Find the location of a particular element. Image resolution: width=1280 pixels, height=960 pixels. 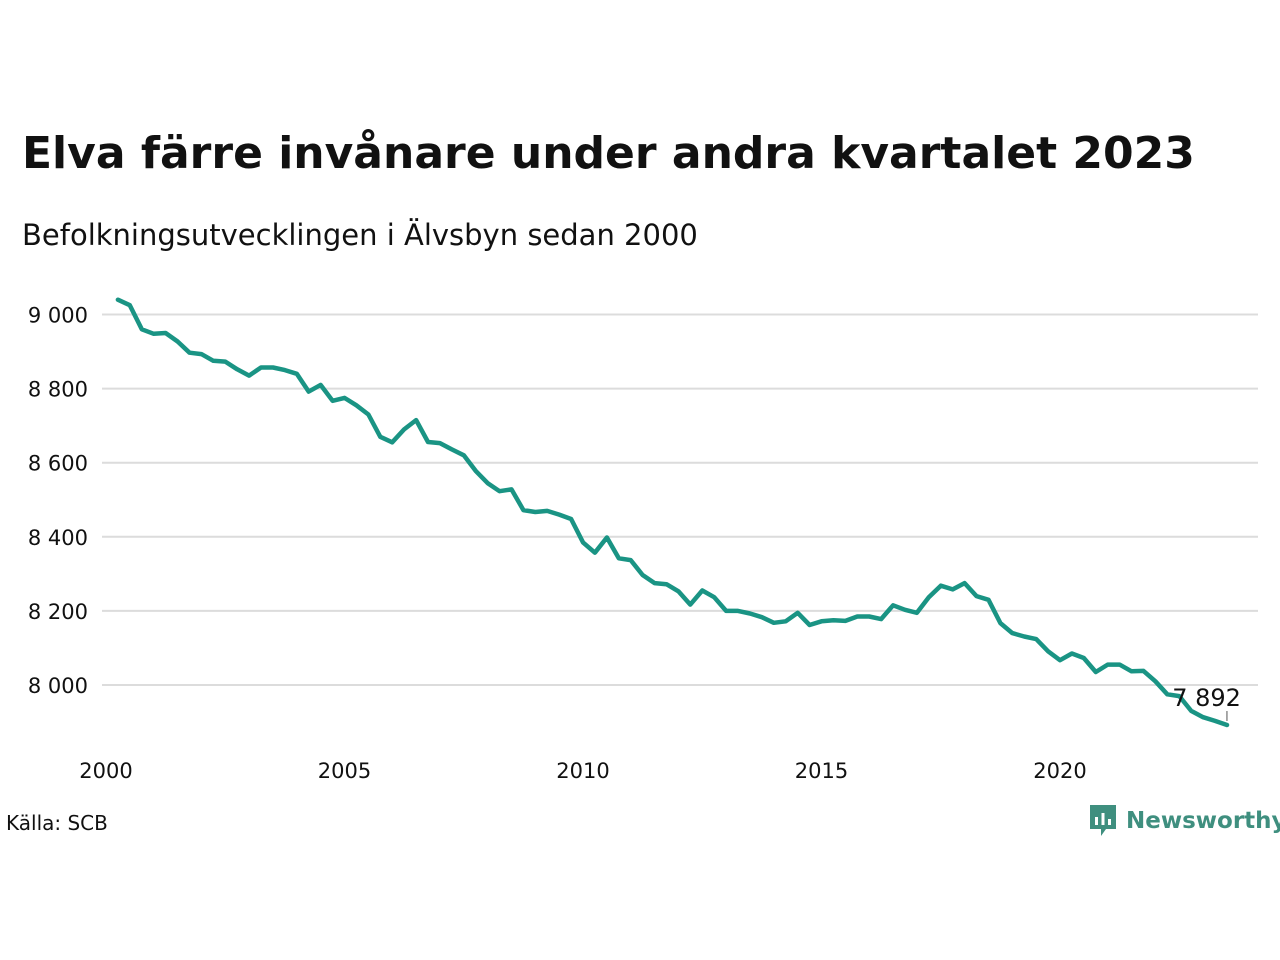

brand-logo: Newsworthy is located at coordinates (1184, 821).